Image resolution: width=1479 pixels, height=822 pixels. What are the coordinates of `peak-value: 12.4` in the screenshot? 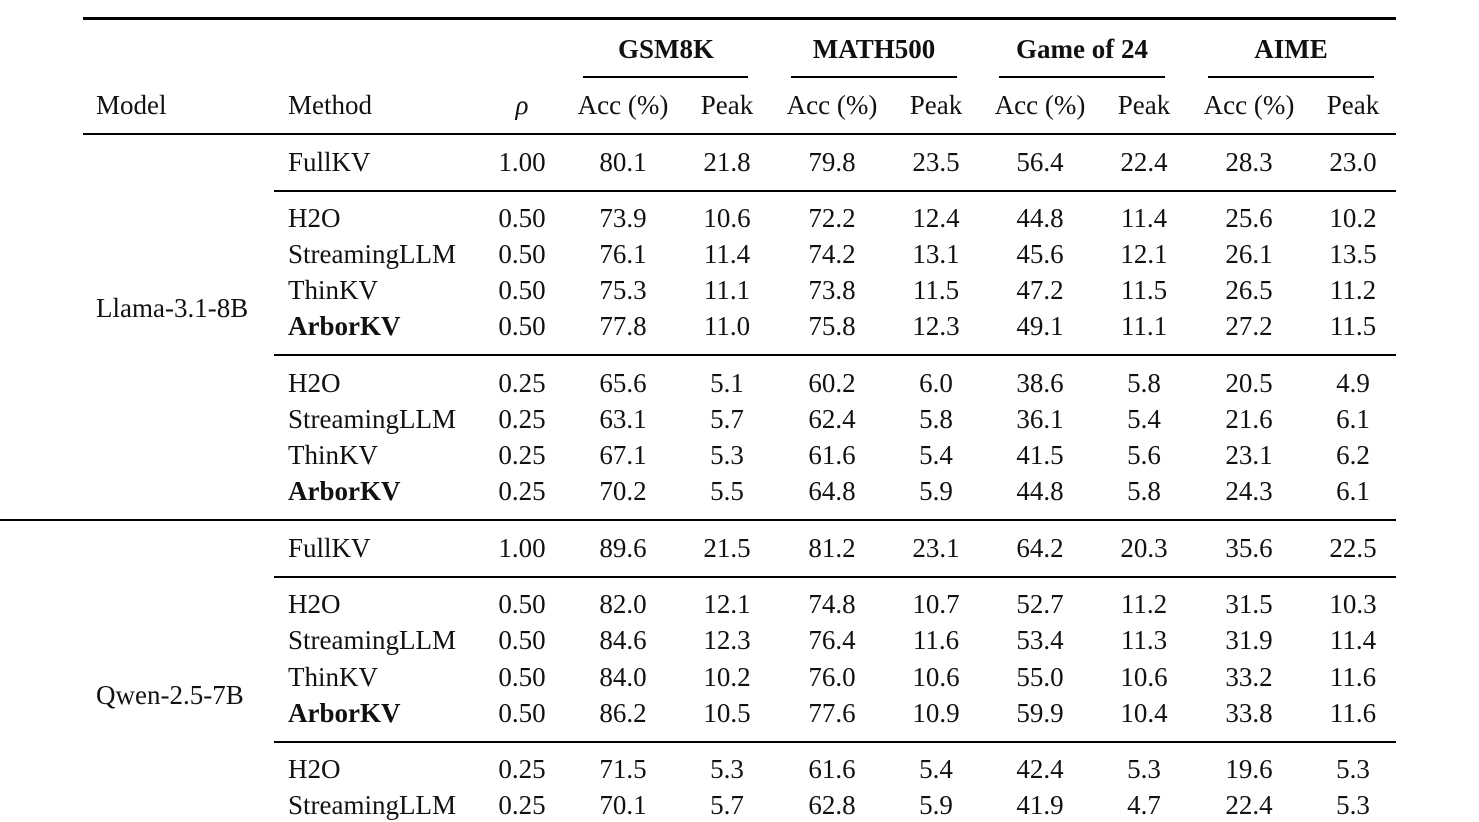 It's located at (936, 218).